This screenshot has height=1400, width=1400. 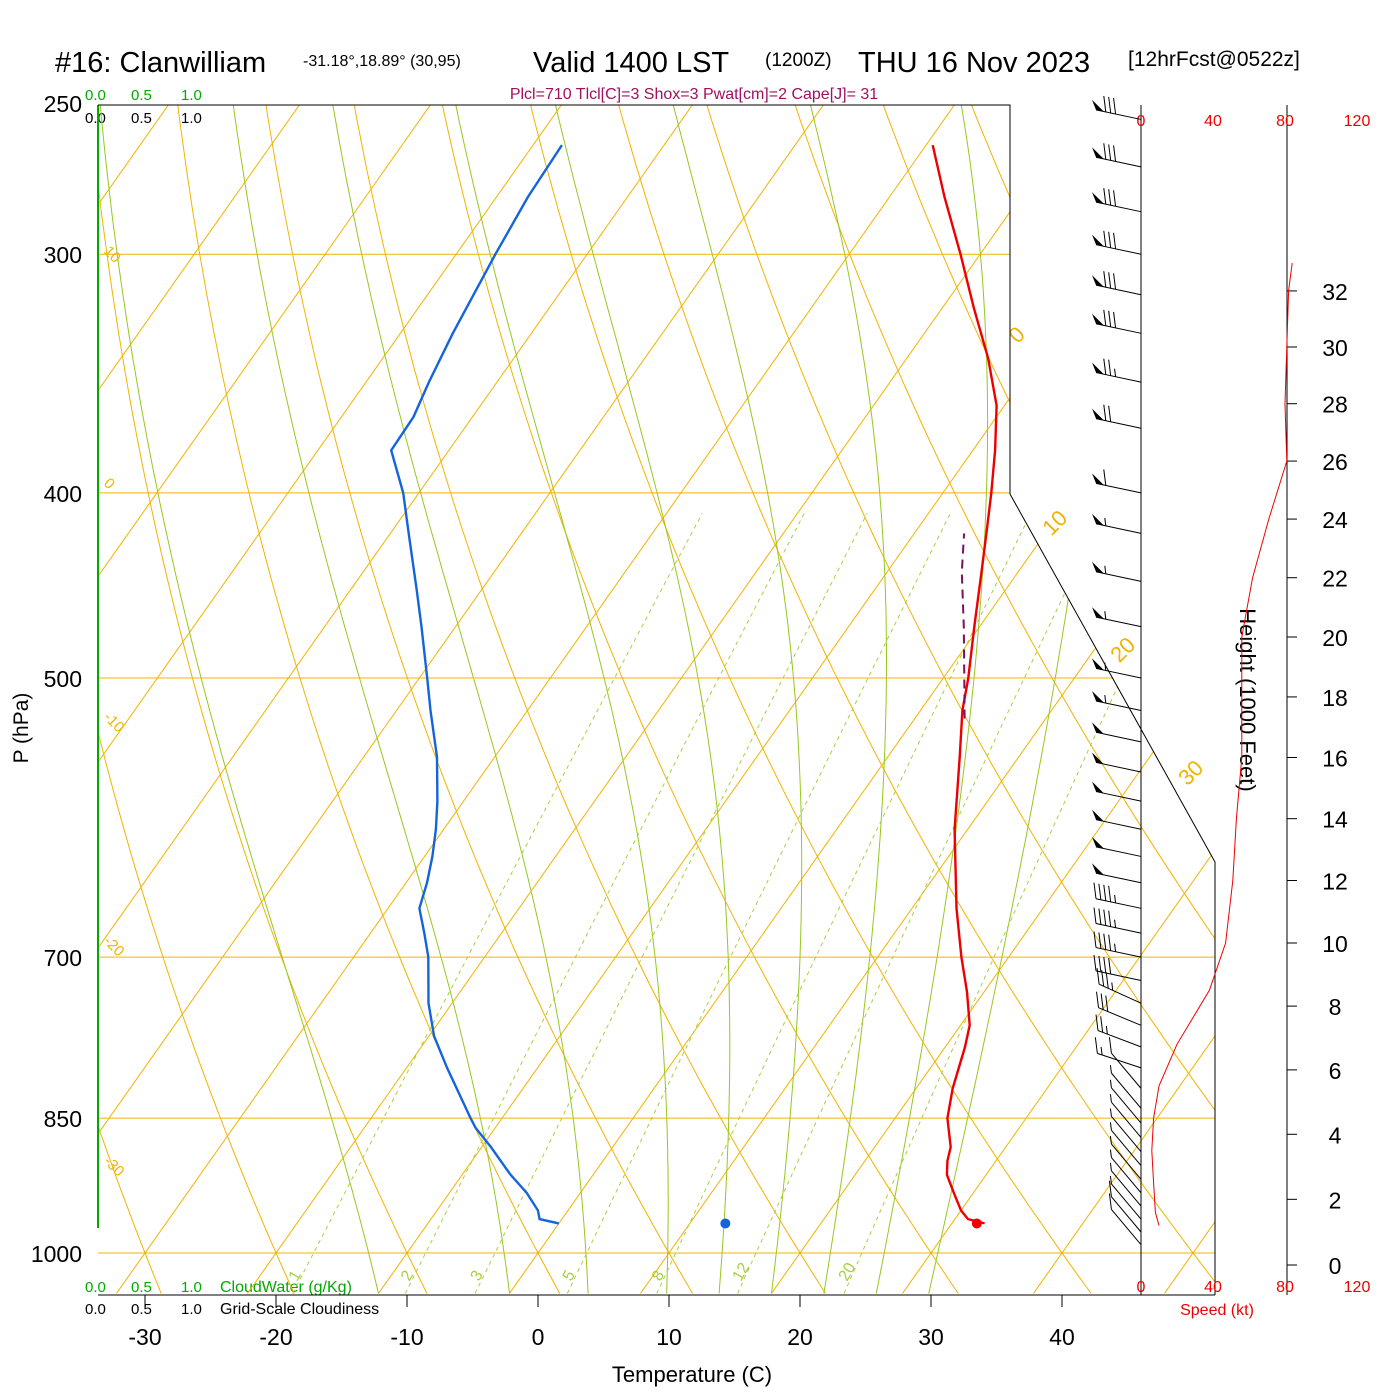 What do you see at coordinates (112, 255) in the screenshot?
I see `isotherm-left-label: 10` at bounding box center [112, 255].